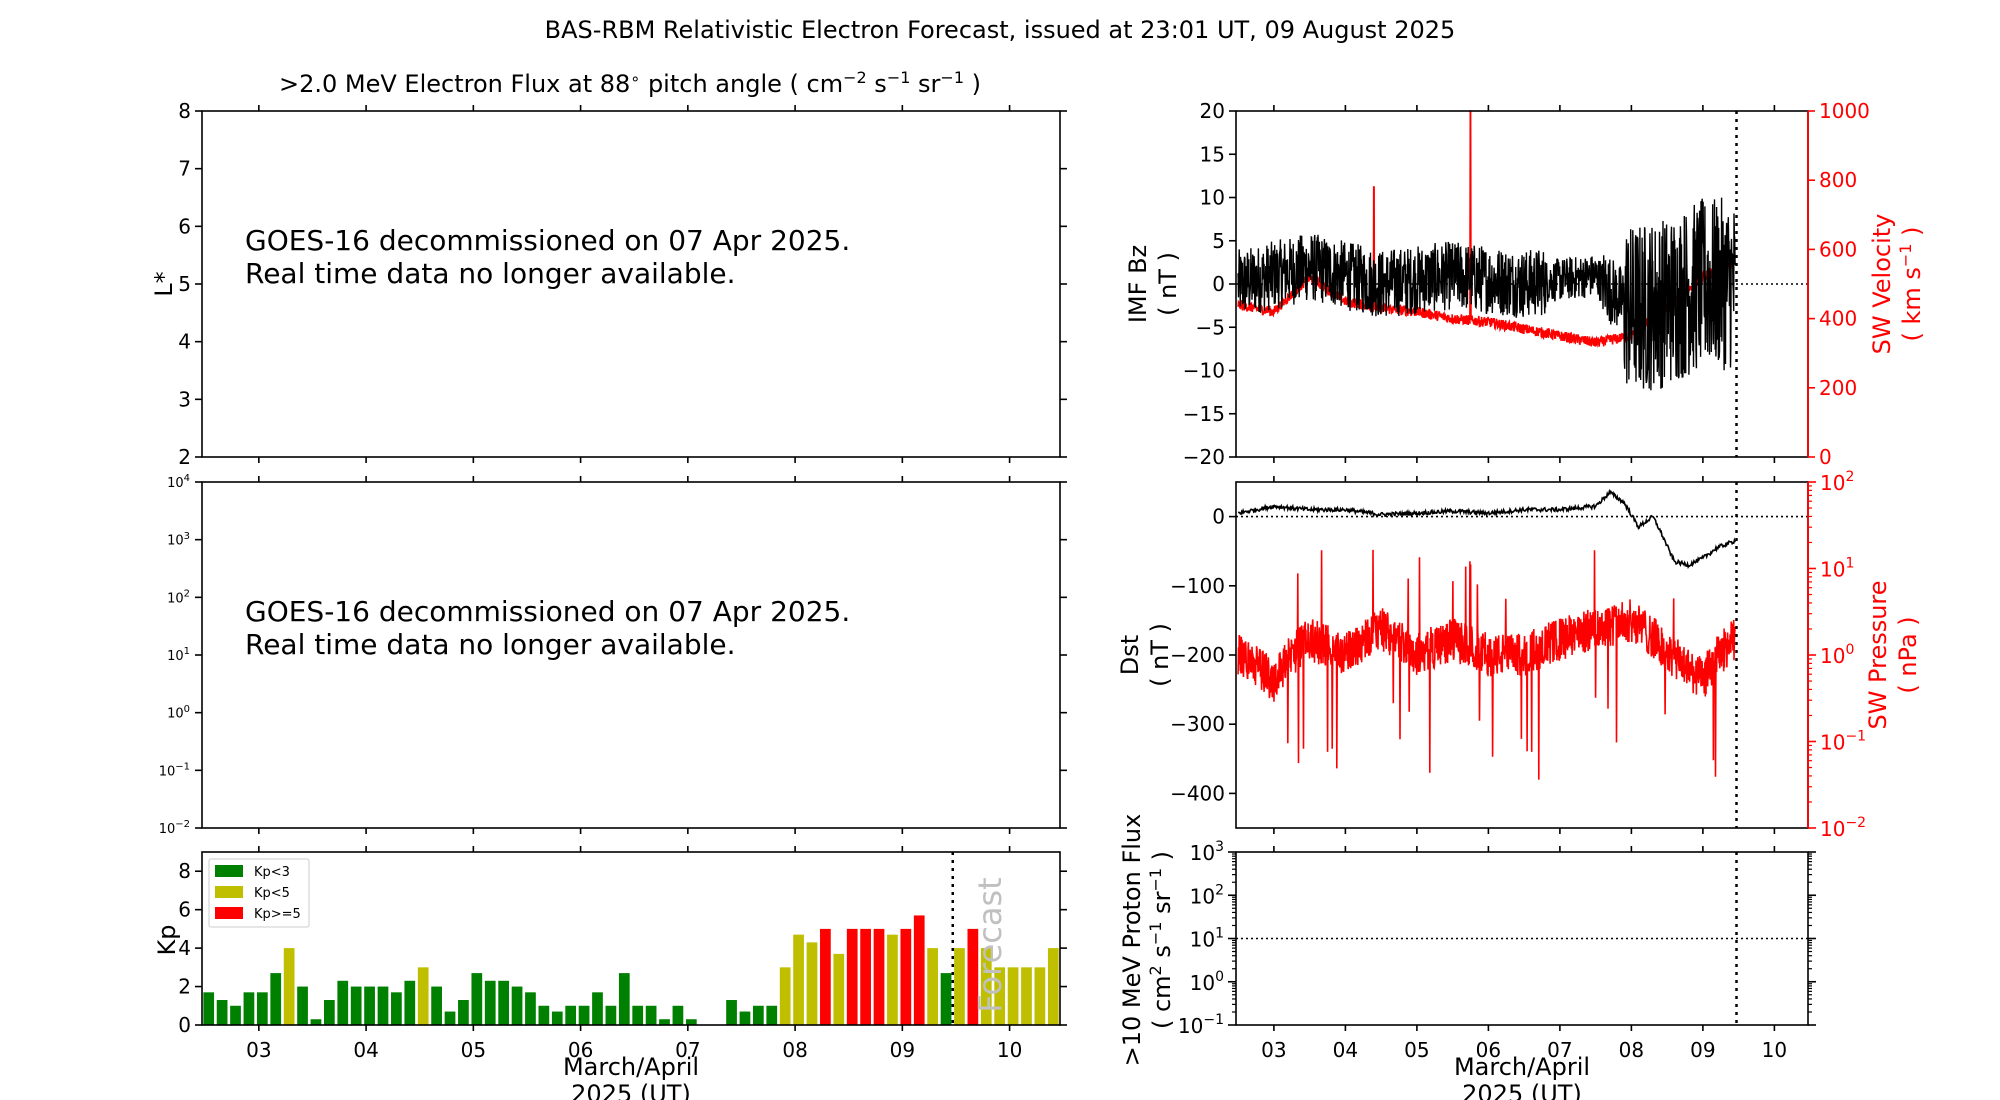  Describe the element at coordinates (164, 283) in the screenshot. I see `lstar-axis-label: L*` at that location.